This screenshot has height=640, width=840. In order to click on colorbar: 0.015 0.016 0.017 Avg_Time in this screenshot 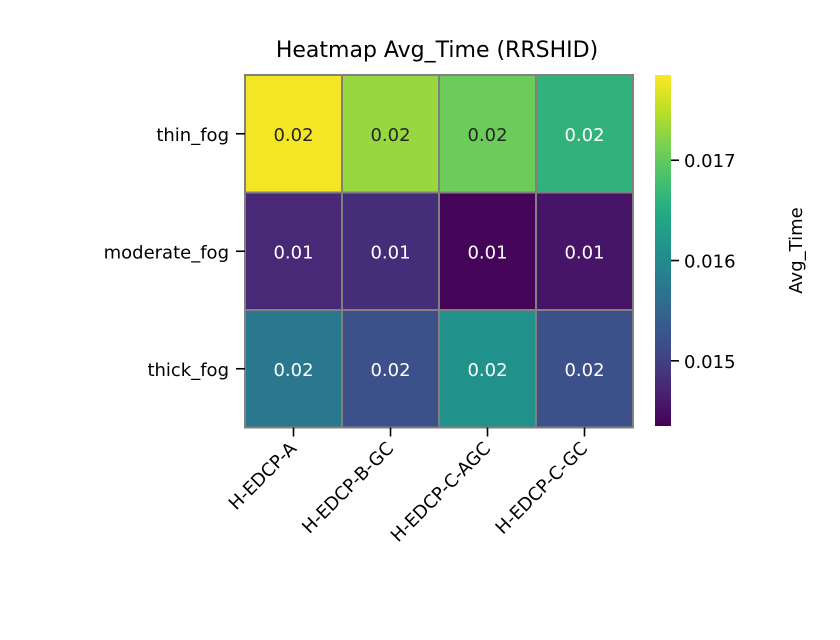, I will do `click(731, 250)`.